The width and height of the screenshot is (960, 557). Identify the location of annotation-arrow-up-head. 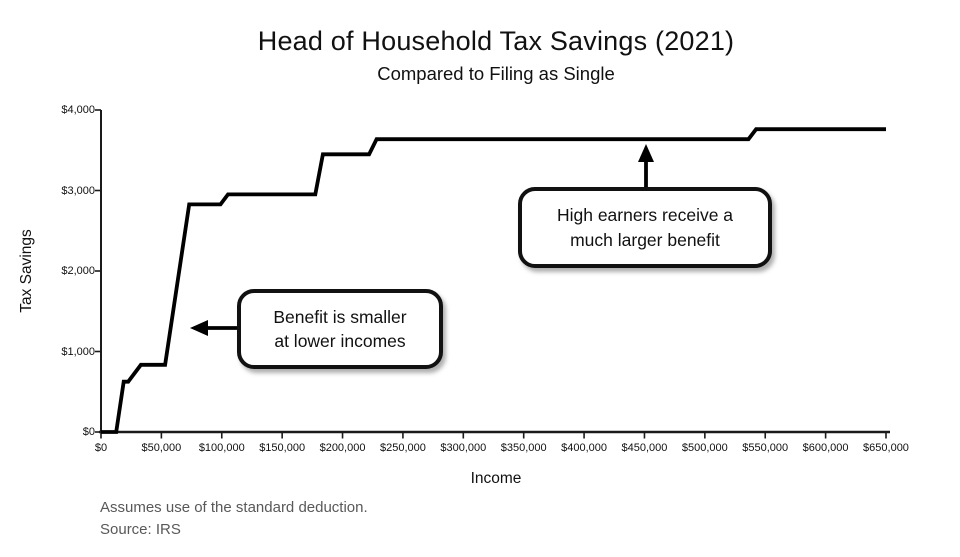
(646, 153).